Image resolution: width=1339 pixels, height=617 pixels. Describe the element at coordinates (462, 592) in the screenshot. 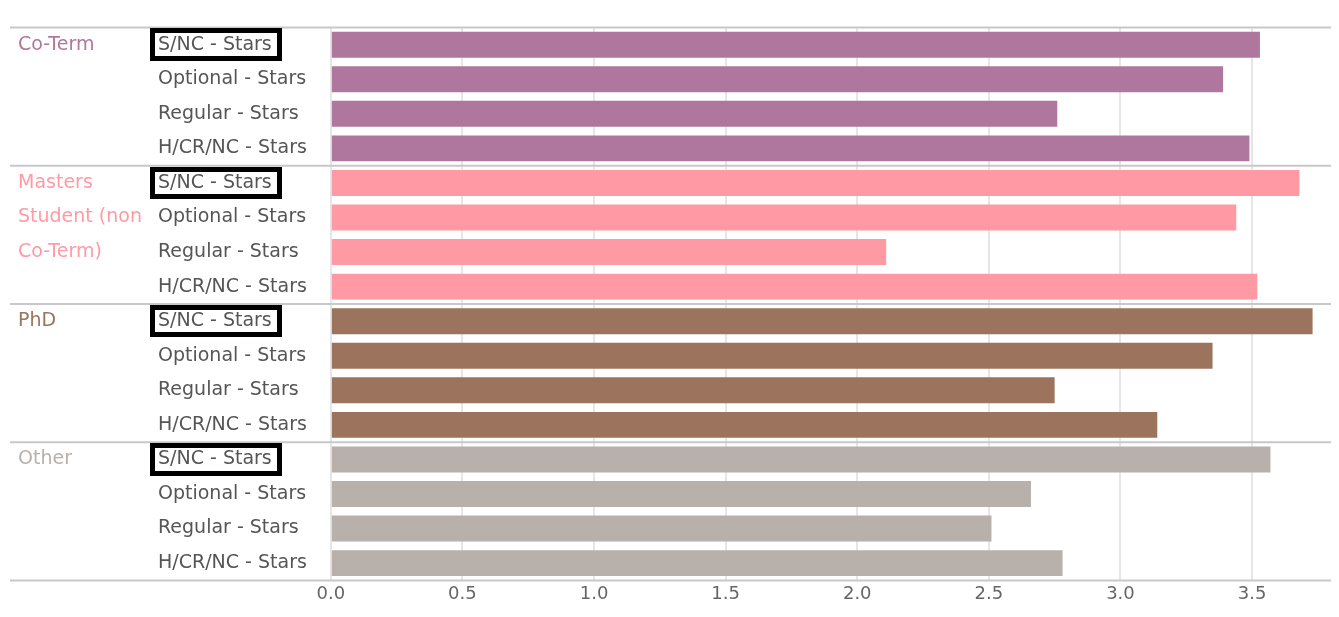

I see `x-tick-label: 0.5` at that location.